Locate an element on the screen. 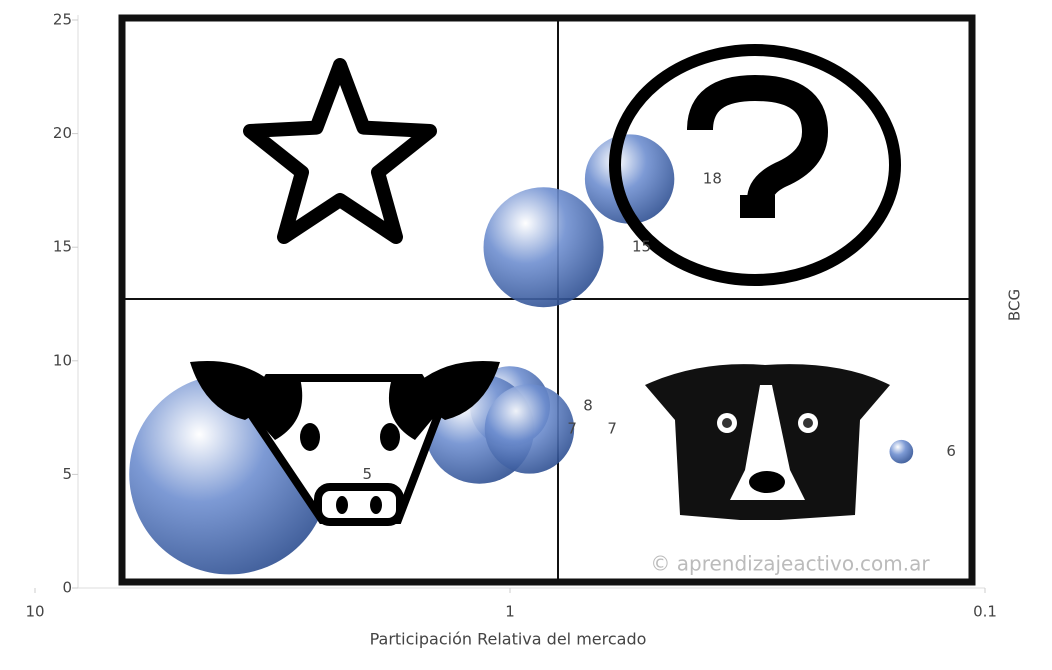 Image resolution: width=1052 pixels, height=670 pixels. x-tick-label: 1 is located at coordinates (510, 612).